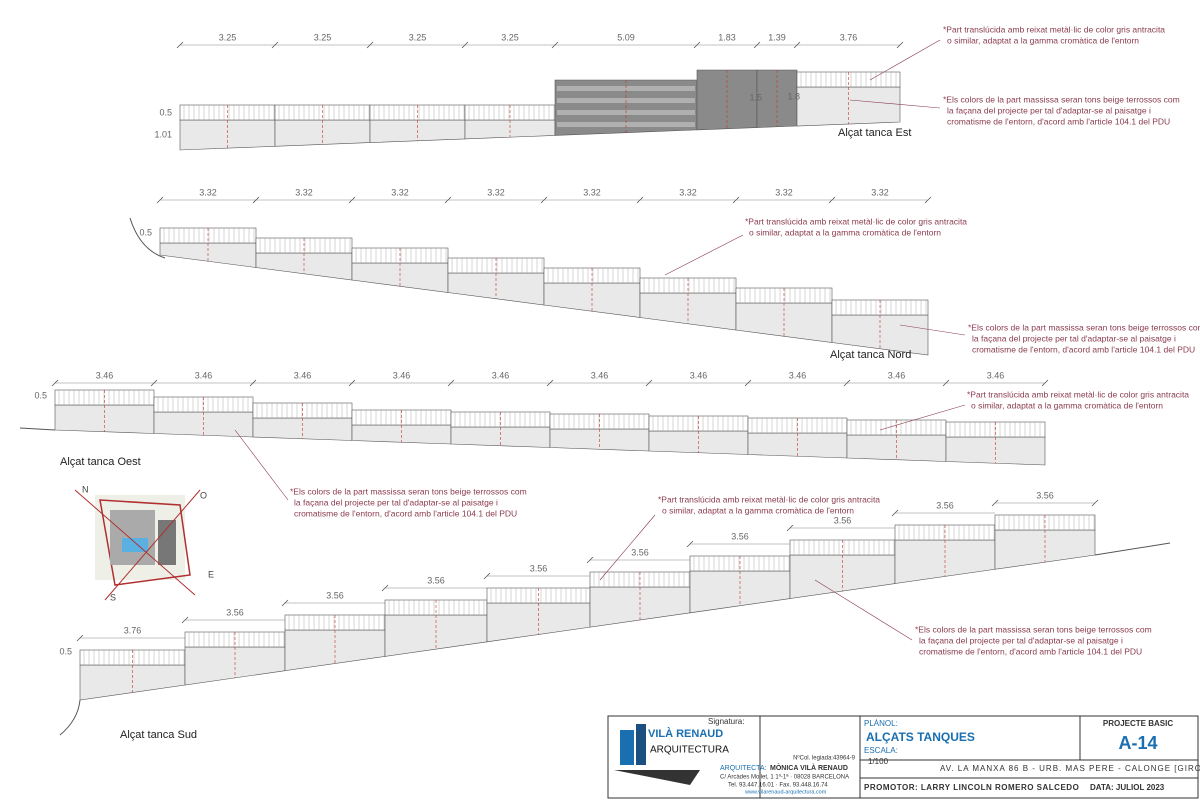 The image size is (1200, 805). What do you see at coordinates (685, 733) in the screenshot?
I see `firm: VILÀ RENAUD` at bounding box center [685, 733].